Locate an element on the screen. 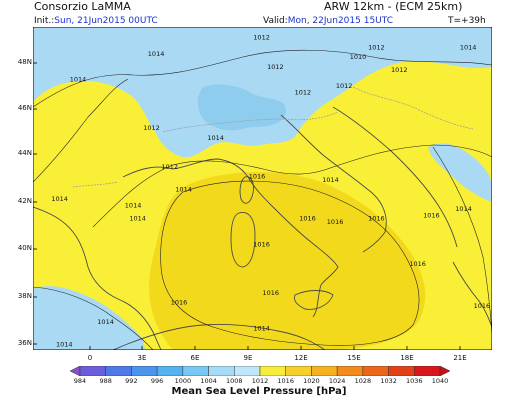  coast-sardinia is located at coordinates (243, 239).